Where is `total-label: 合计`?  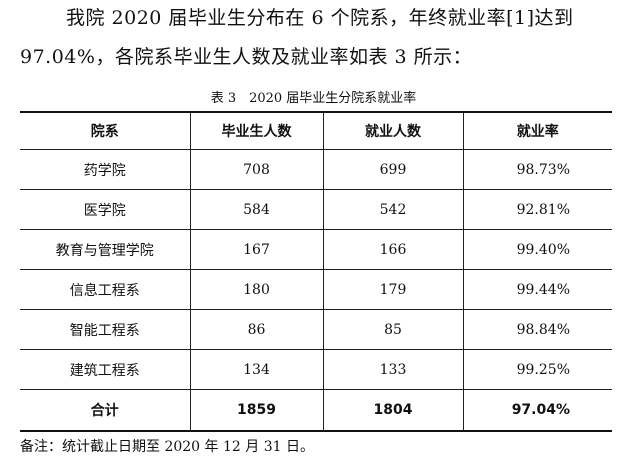
total-label: 合计 is located at coordinates (105, 410).